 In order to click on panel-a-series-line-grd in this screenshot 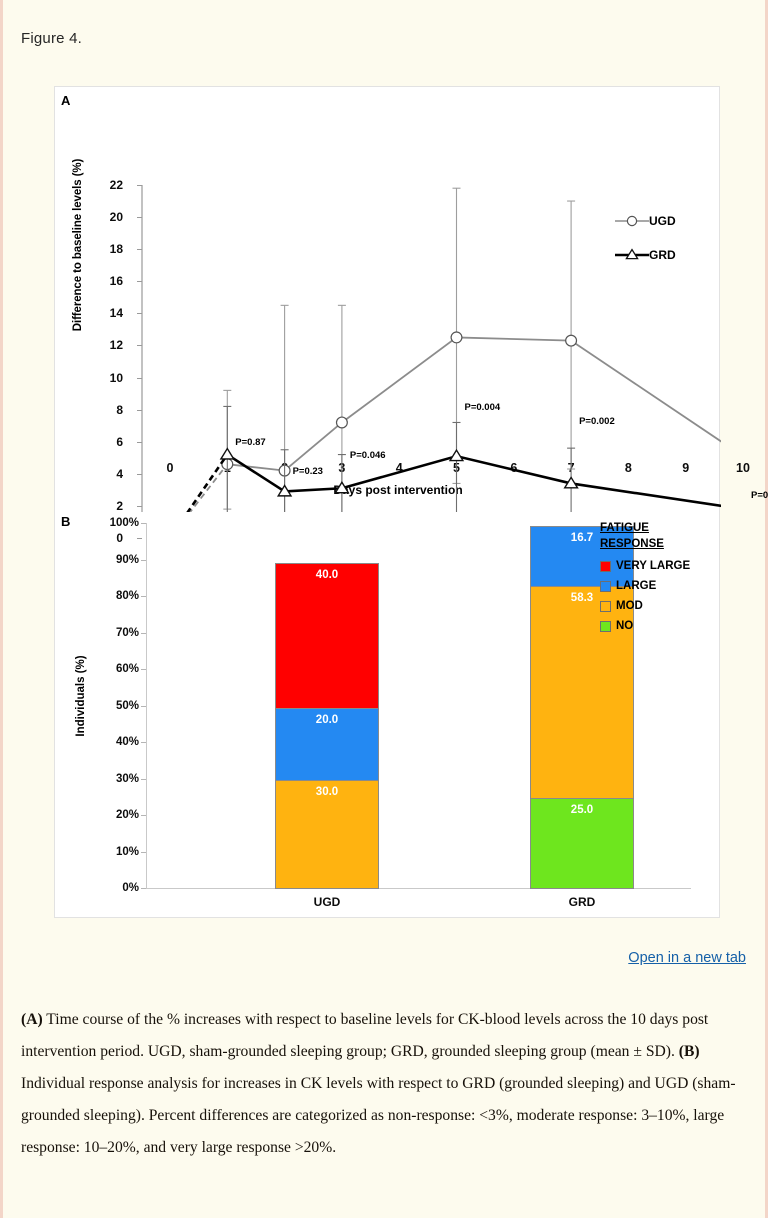, I will do `click(473, 480)`.